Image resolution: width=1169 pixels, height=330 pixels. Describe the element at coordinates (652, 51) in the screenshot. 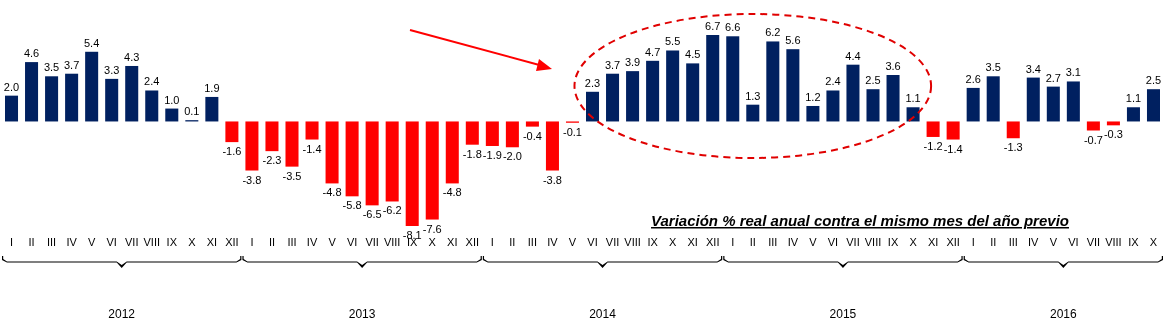

I see `data-label: 4.7` at that location.